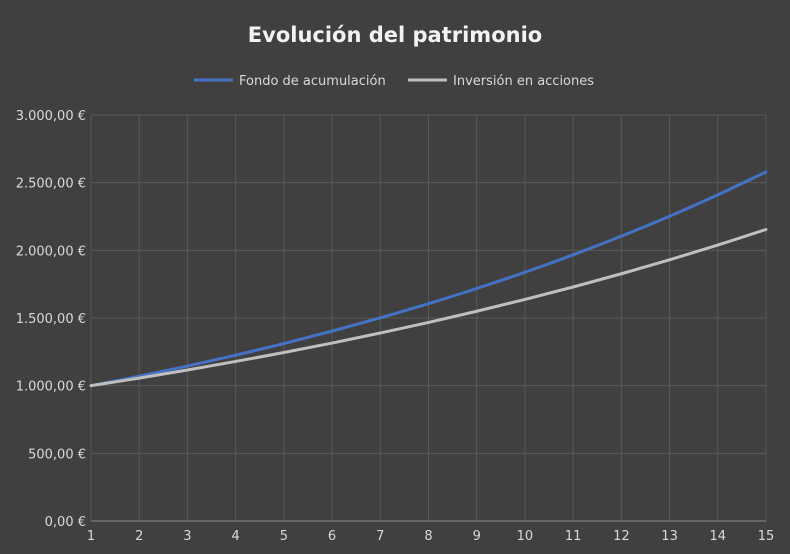 Image resolution: width=790 pixels, height=554 pixels. Describe the element at coordinates (477, 536) in the screenshot. I see `x-tick-label: 9` at that location.